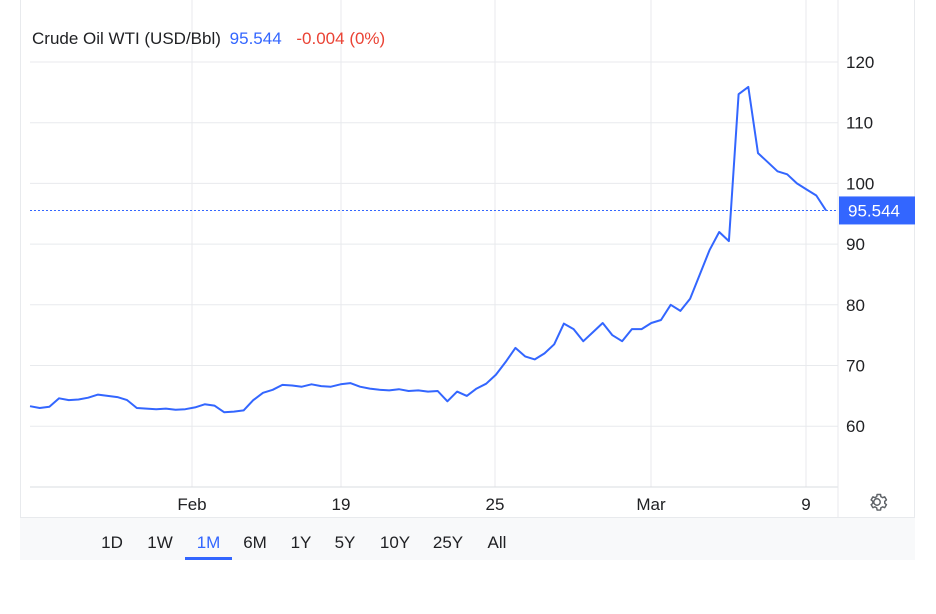  What do you see at coordinates (860, 62) in the screenshot?
I see `y-tick-label: 120` at bounding box center [860, 62].